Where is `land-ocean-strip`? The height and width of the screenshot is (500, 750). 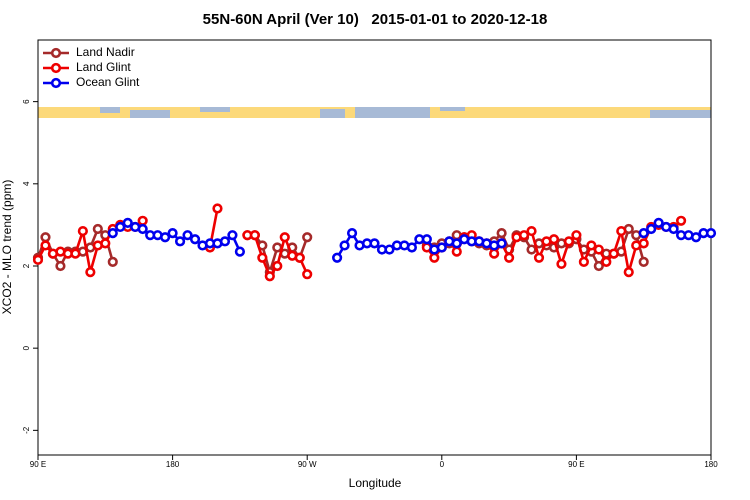
land-ocean-strip is located at coordinates (374, 112).